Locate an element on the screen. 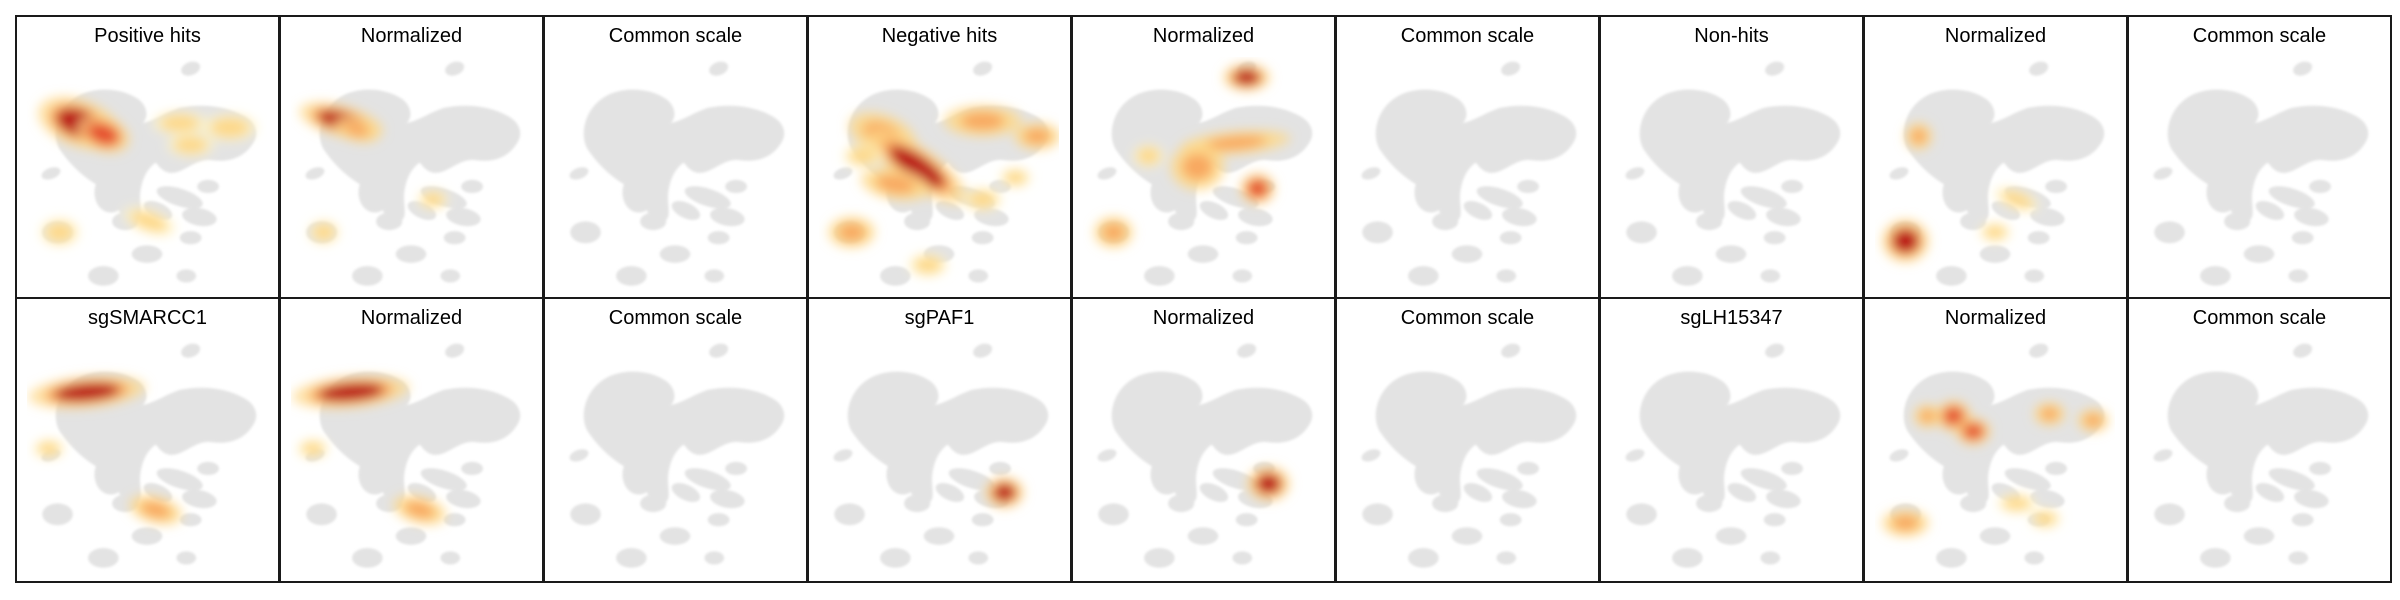  panel-r1-c5: Normalized is located at coordinates (1203, 158).